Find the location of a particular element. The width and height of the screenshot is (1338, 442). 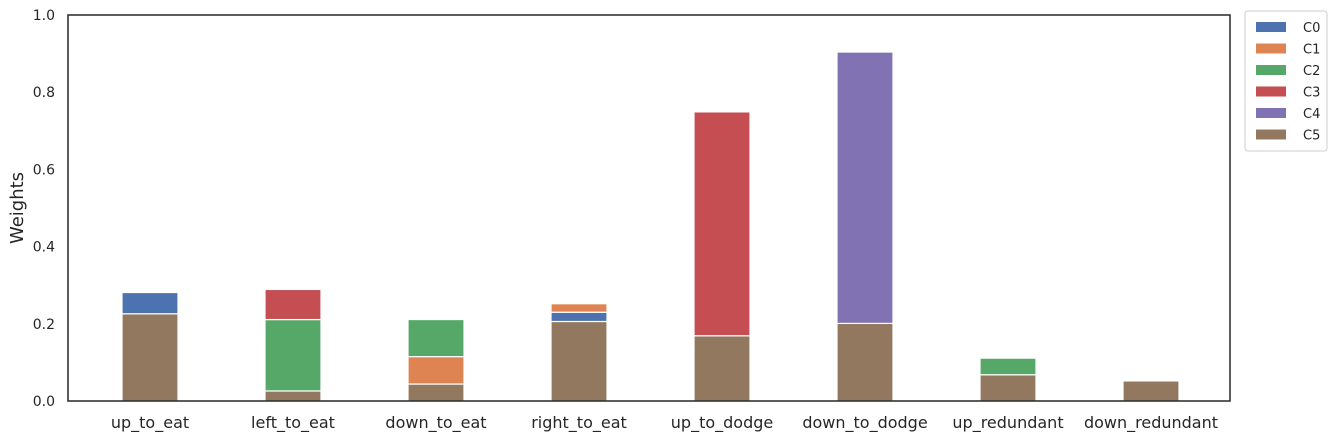

legend-label-C1: C1 is located at coordinates (1311, 50).